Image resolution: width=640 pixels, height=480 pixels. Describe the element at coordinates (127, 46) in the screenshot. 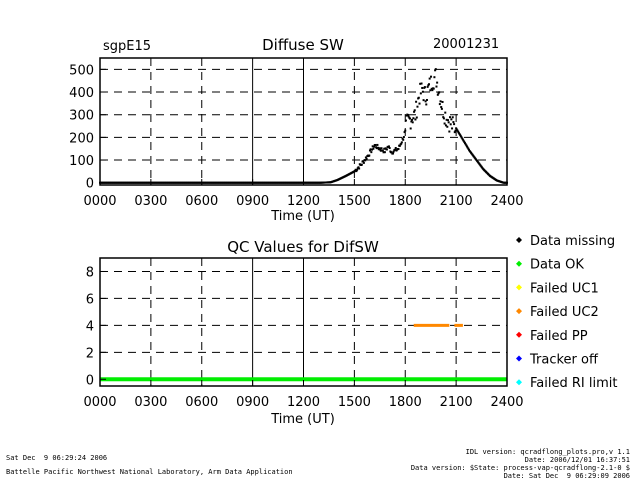

I see `site-label: sgpE15` at that location.